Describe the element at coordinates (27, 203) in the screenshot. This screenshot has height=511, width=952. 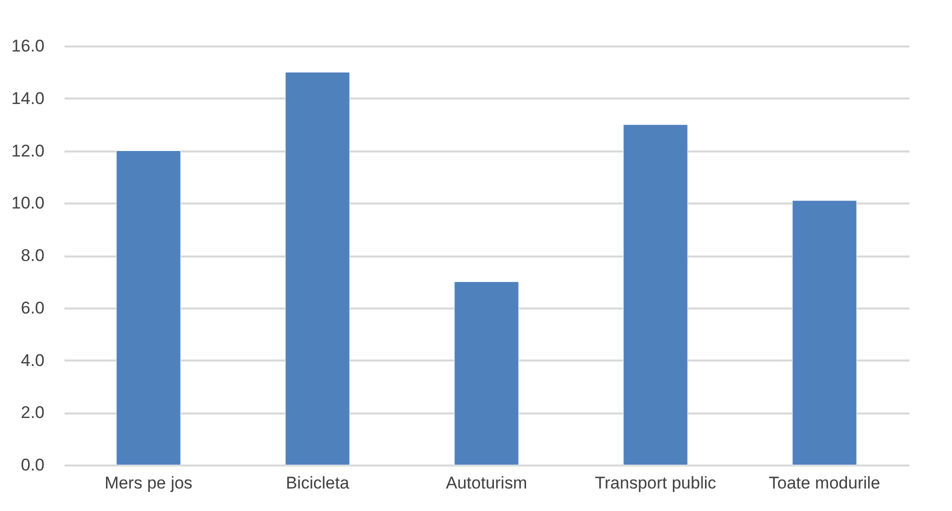
I see `y-tick-label: 10.0` at that location.